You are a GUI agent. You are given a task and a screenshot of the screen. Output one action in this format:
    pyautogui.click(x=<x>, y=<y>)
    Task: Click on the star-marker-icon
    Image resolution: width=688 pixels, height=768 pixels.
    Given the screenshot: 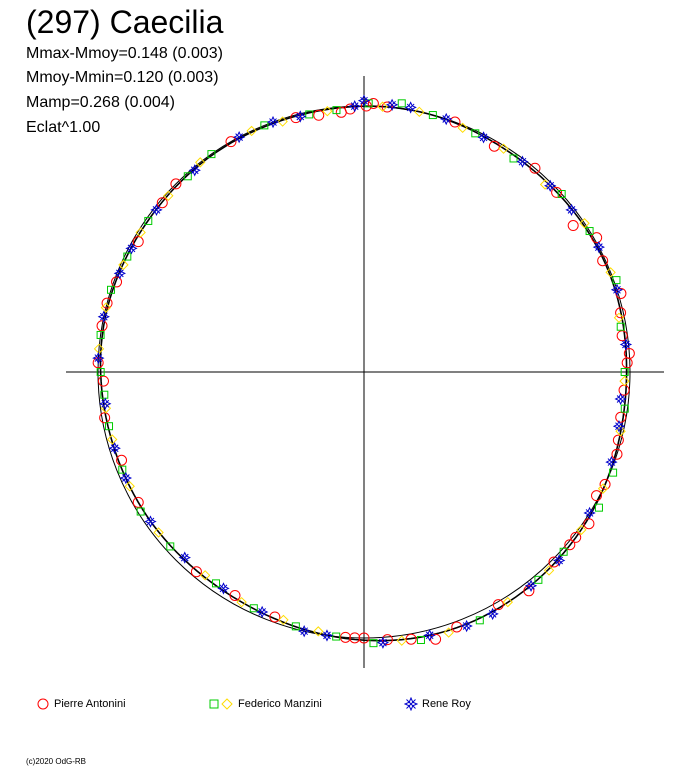 What is the action you would take?
    pyautogui.click(x=411, y=704)
    